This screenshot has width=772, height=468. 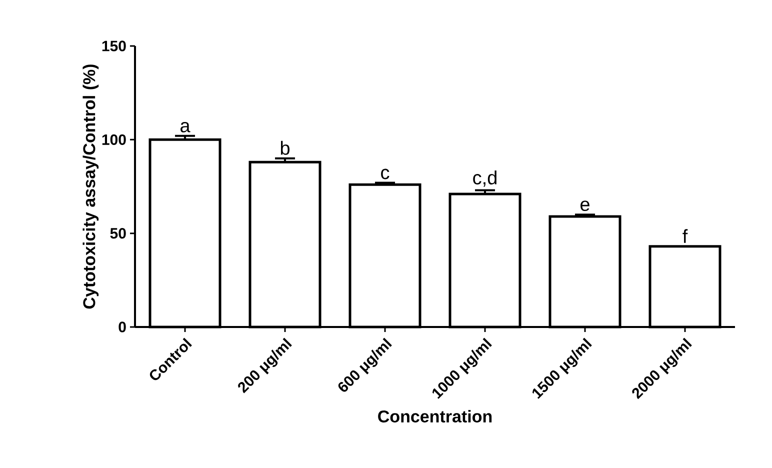 What do you see at coordinates (685, 236) in the screenshot?
I see `annotation: f` at bounding box center [685, 236].